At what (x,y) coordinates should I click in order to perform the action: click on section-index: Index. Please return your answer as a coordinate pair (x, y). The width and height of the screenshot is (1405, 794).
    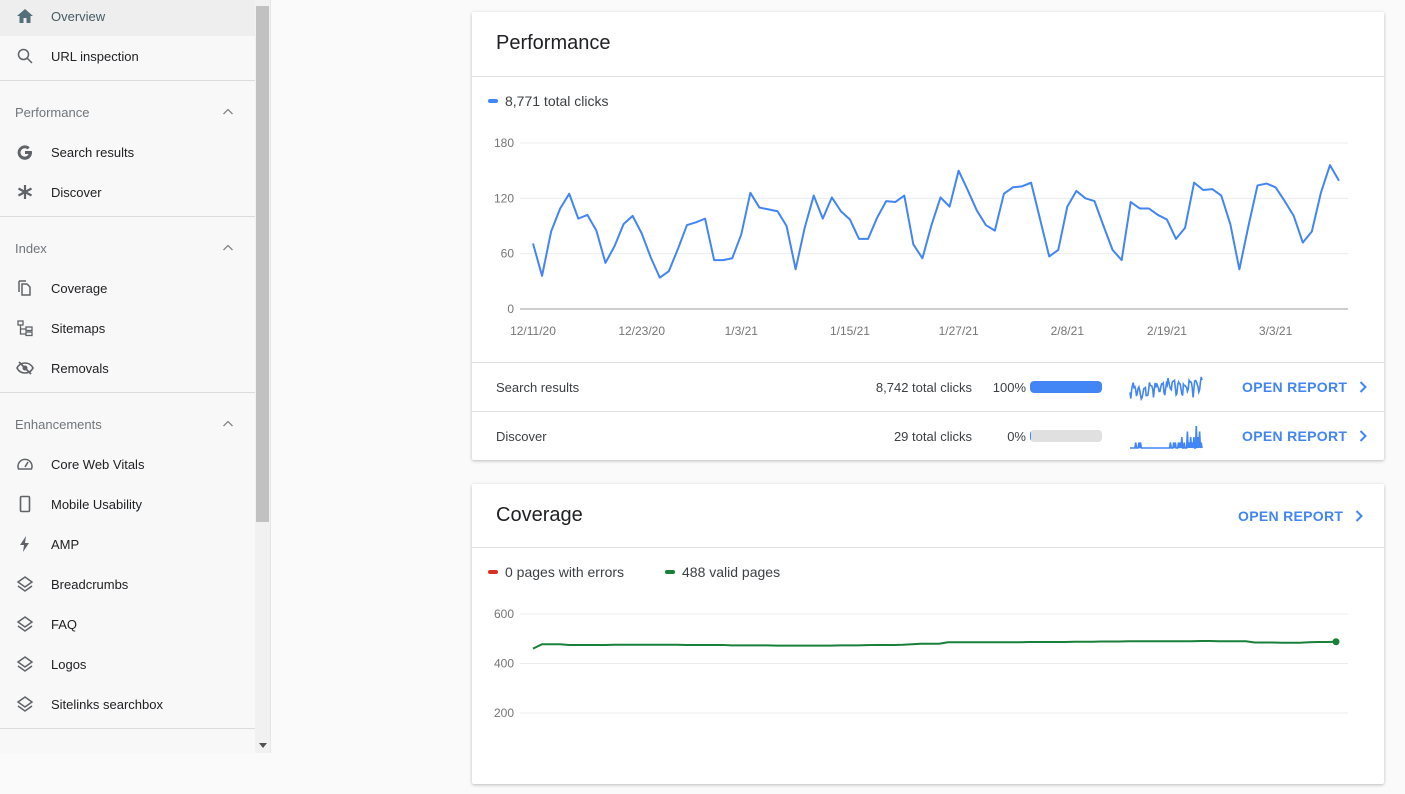
    Looking at the image, I should click on (127, 248).